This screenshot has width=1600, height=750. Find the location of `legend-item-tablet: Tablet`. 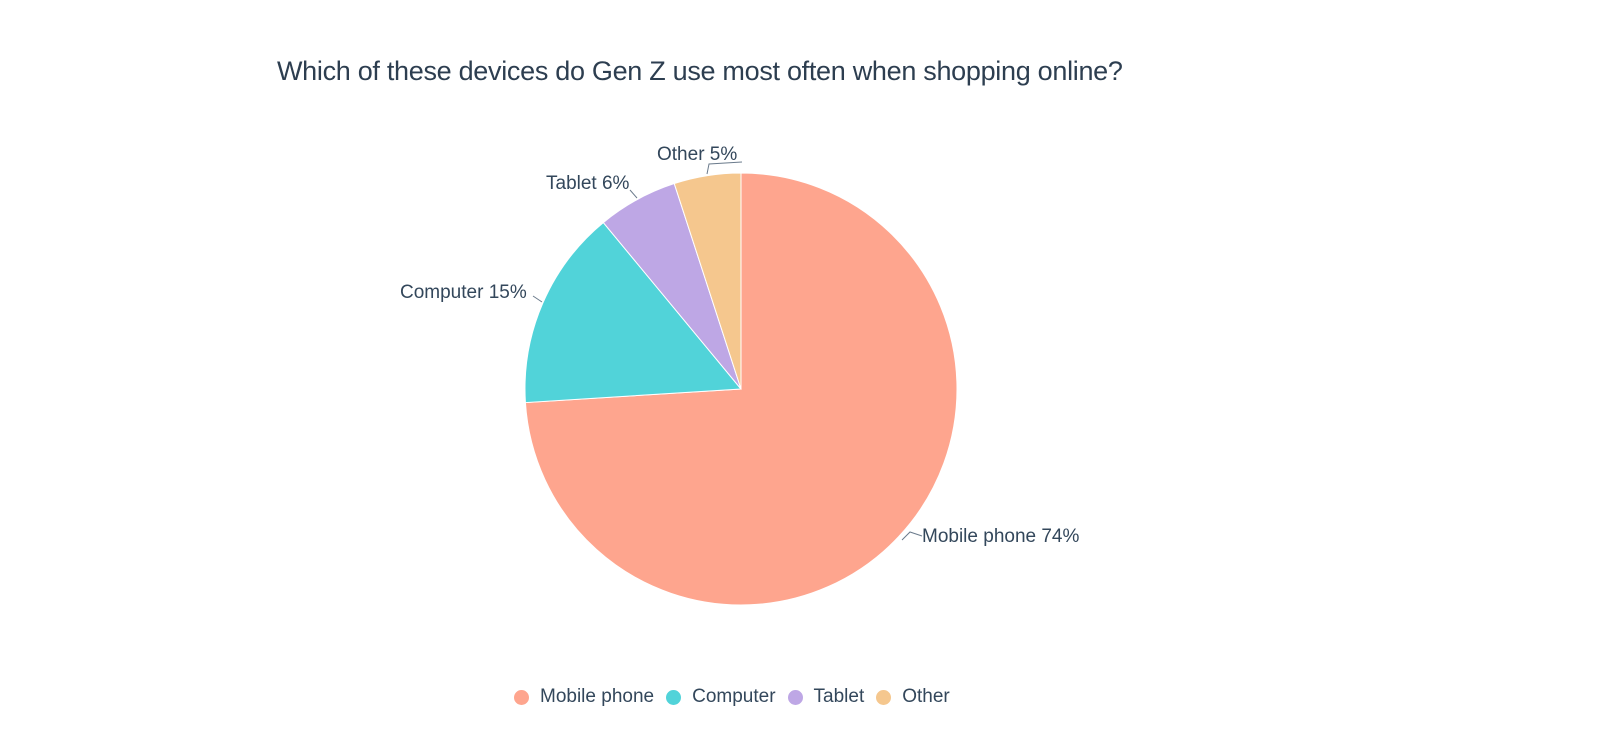

legend-item-tablet: Tablet is located at coordinates (826, 697).